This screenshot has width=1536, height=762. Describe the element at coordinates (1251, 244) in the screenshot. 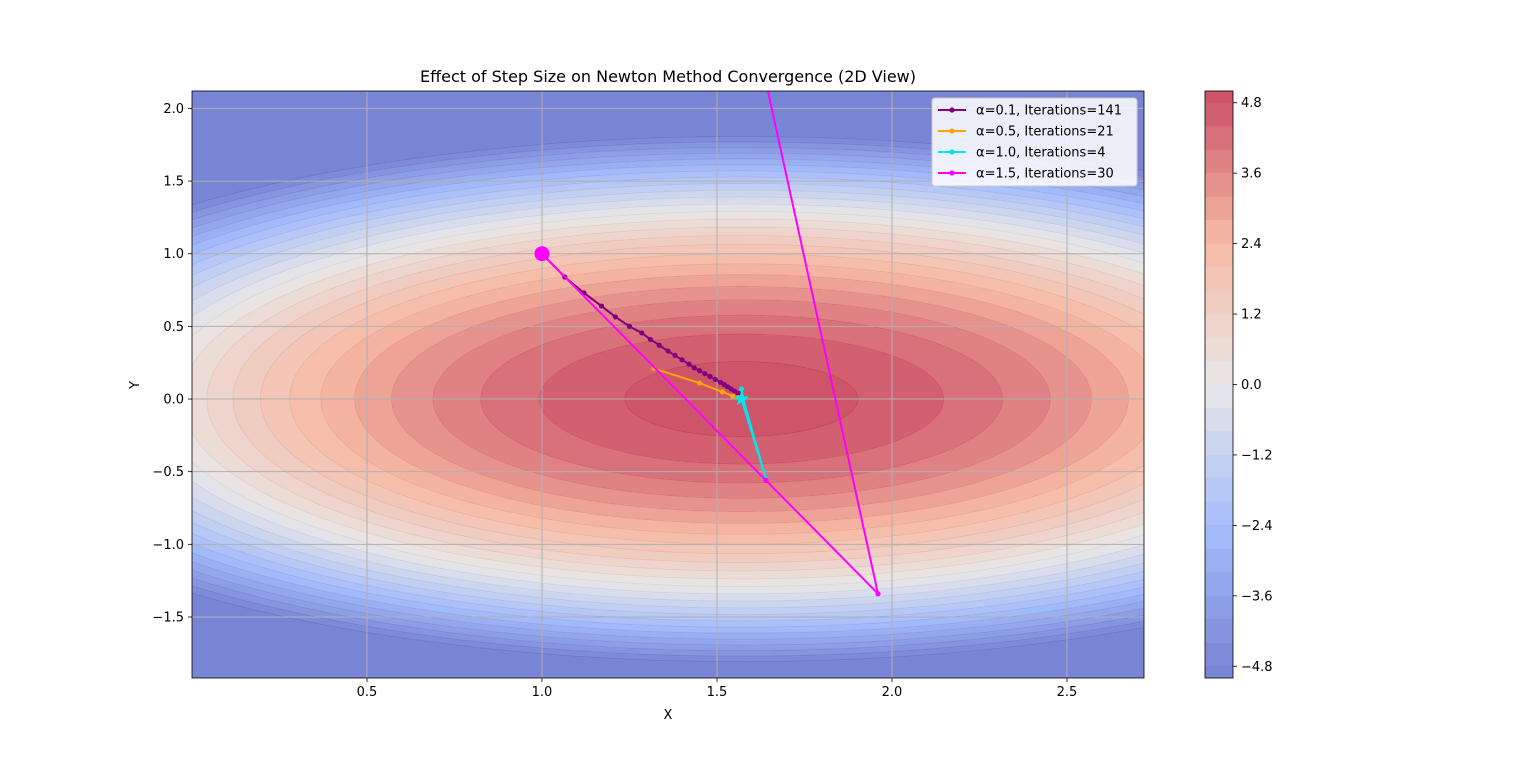

I see `colorbar-tick-label: 2.4` at that location.